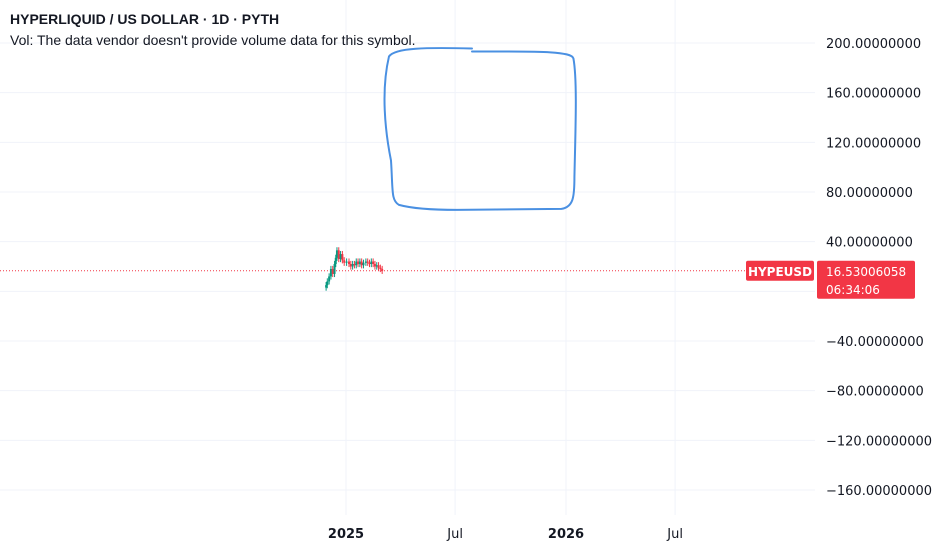  I want to click on y-tick-label: −120.00000000, so click(879, 441).